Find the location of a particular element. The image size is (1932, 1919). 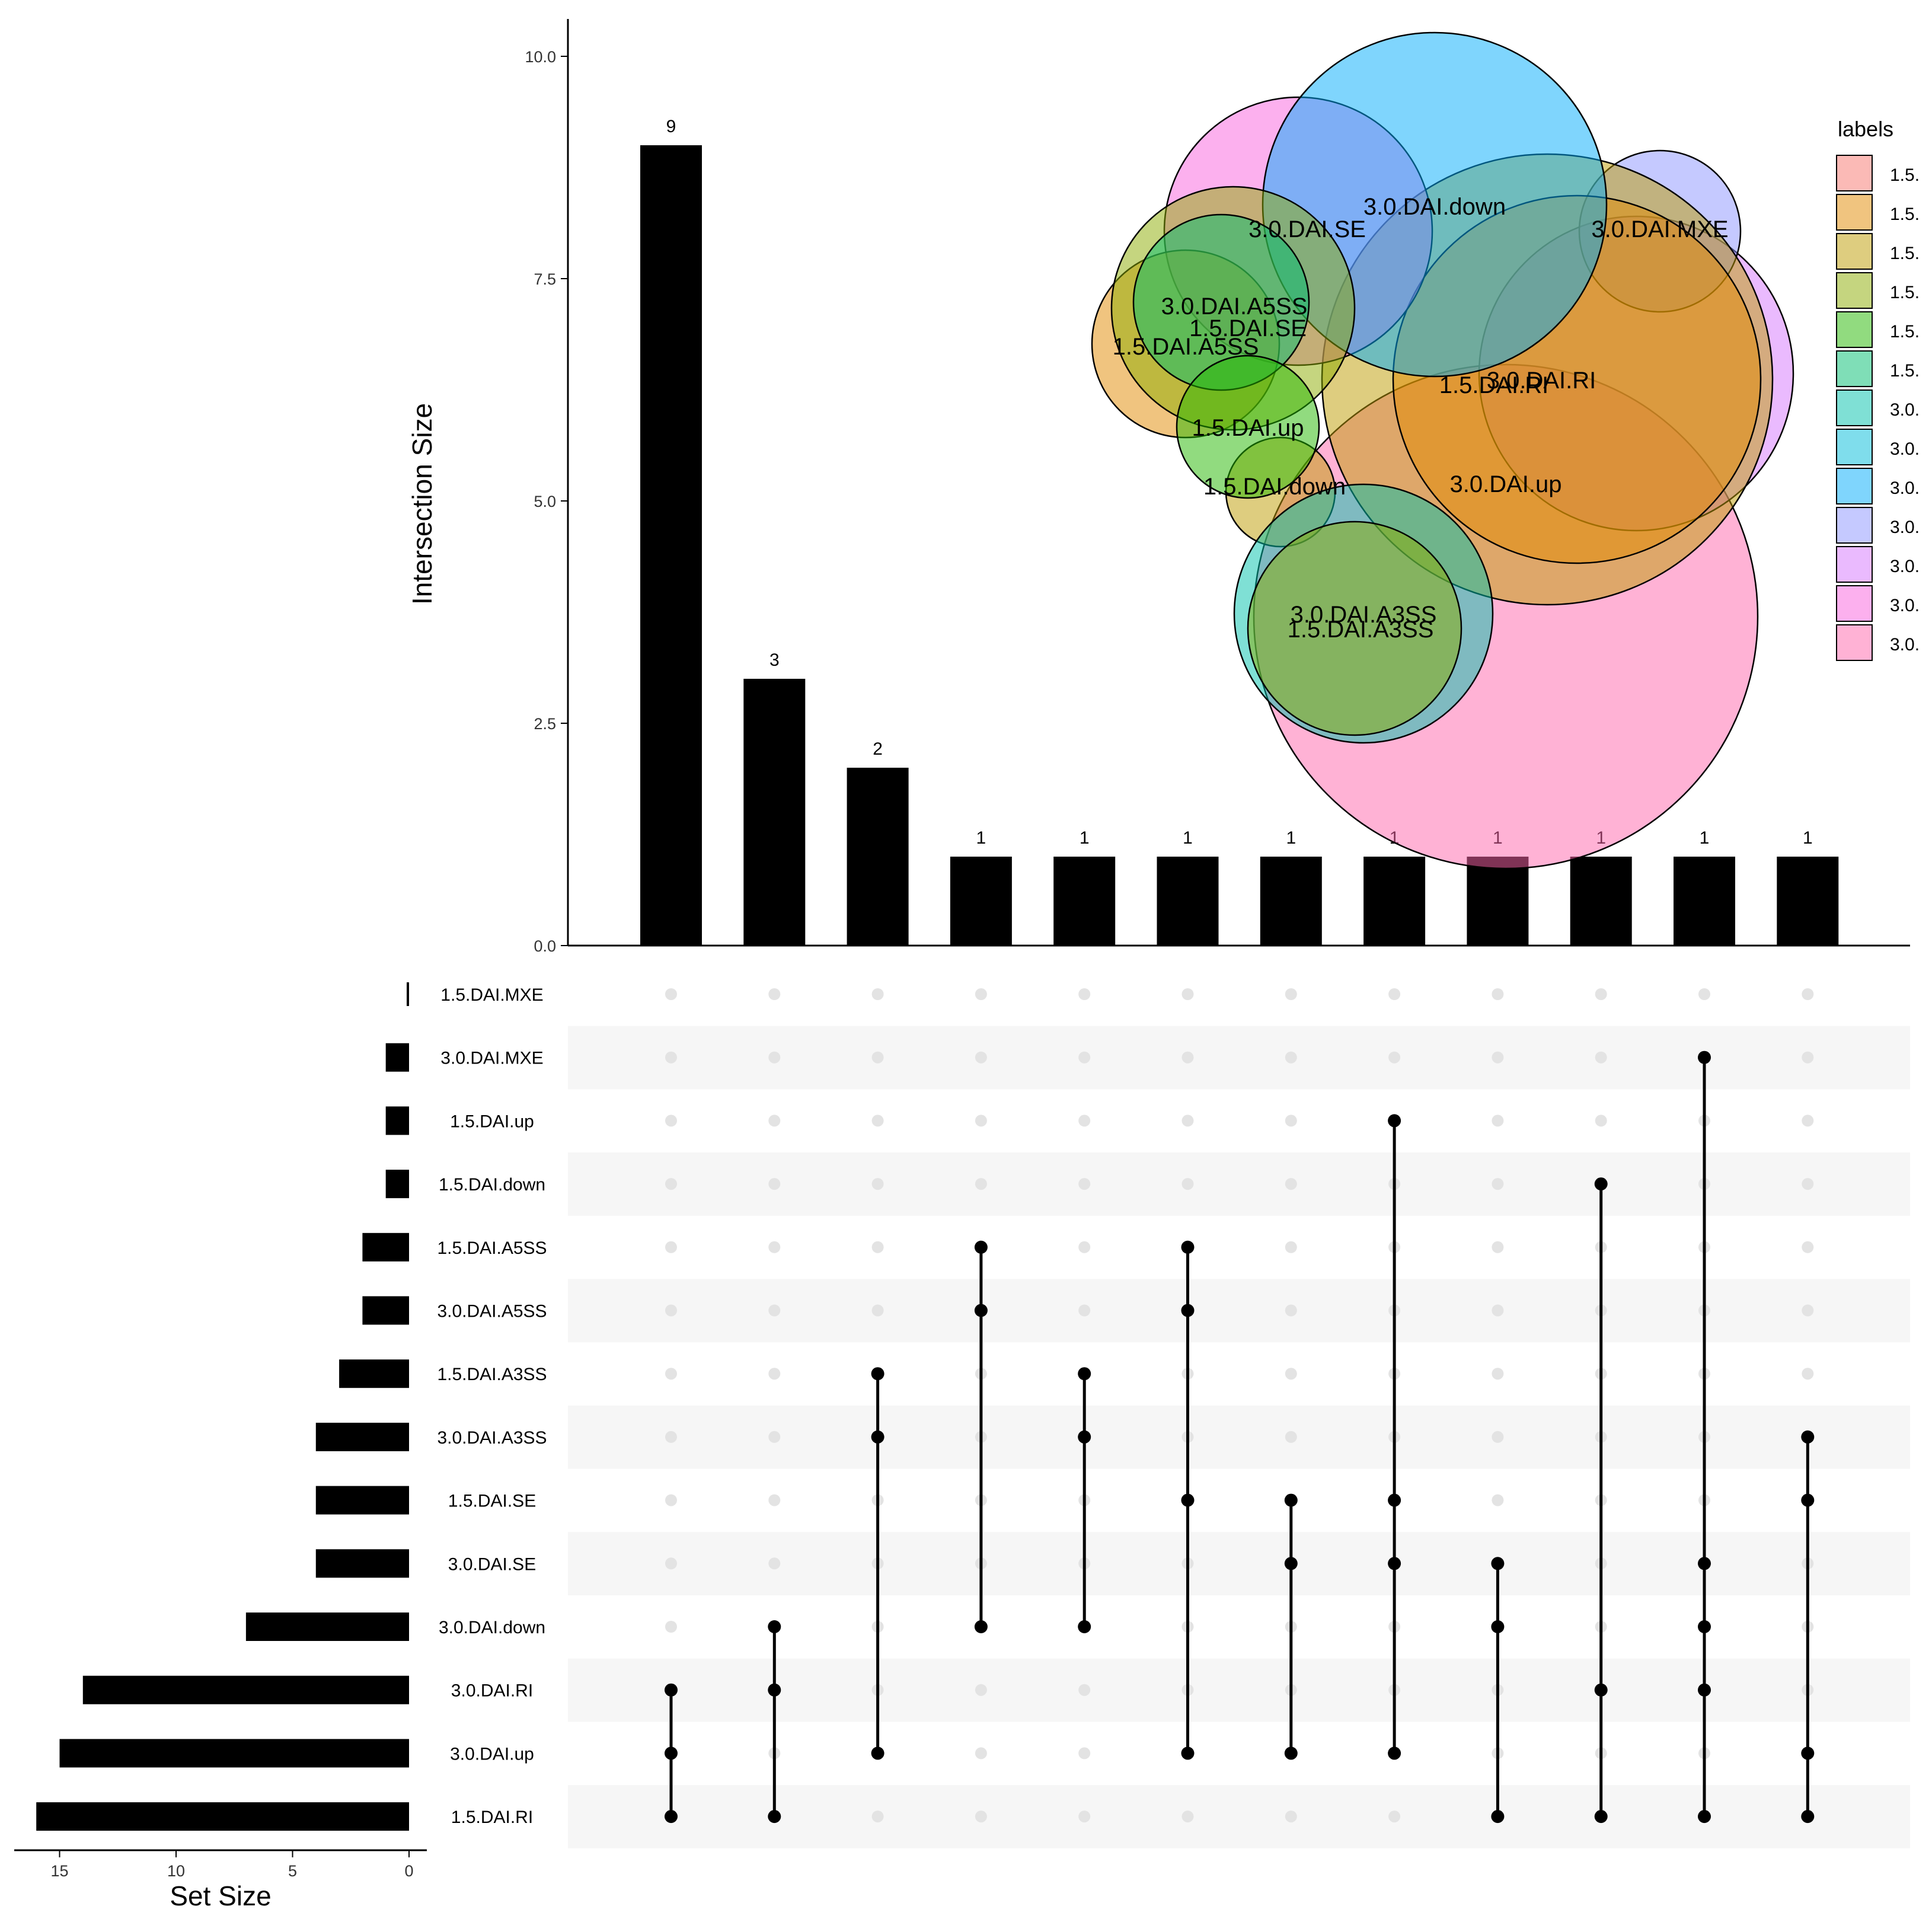

intersection-bar-label: 3 is located at coordinates (774, 660).